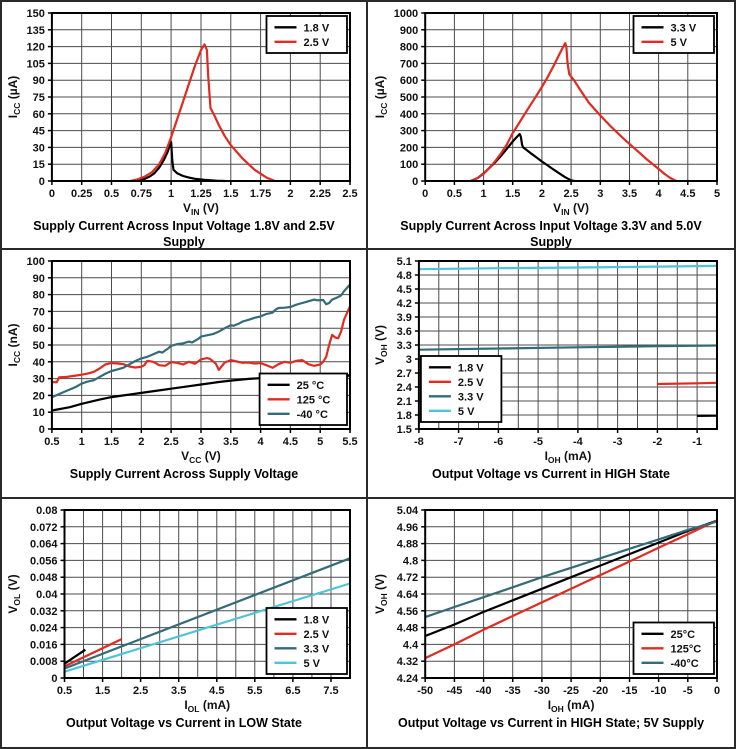  What do you see at coordinates (407, 544) in the screenshot?
I see `y-tick-label: 4.88` at bounding box center [407, 544].